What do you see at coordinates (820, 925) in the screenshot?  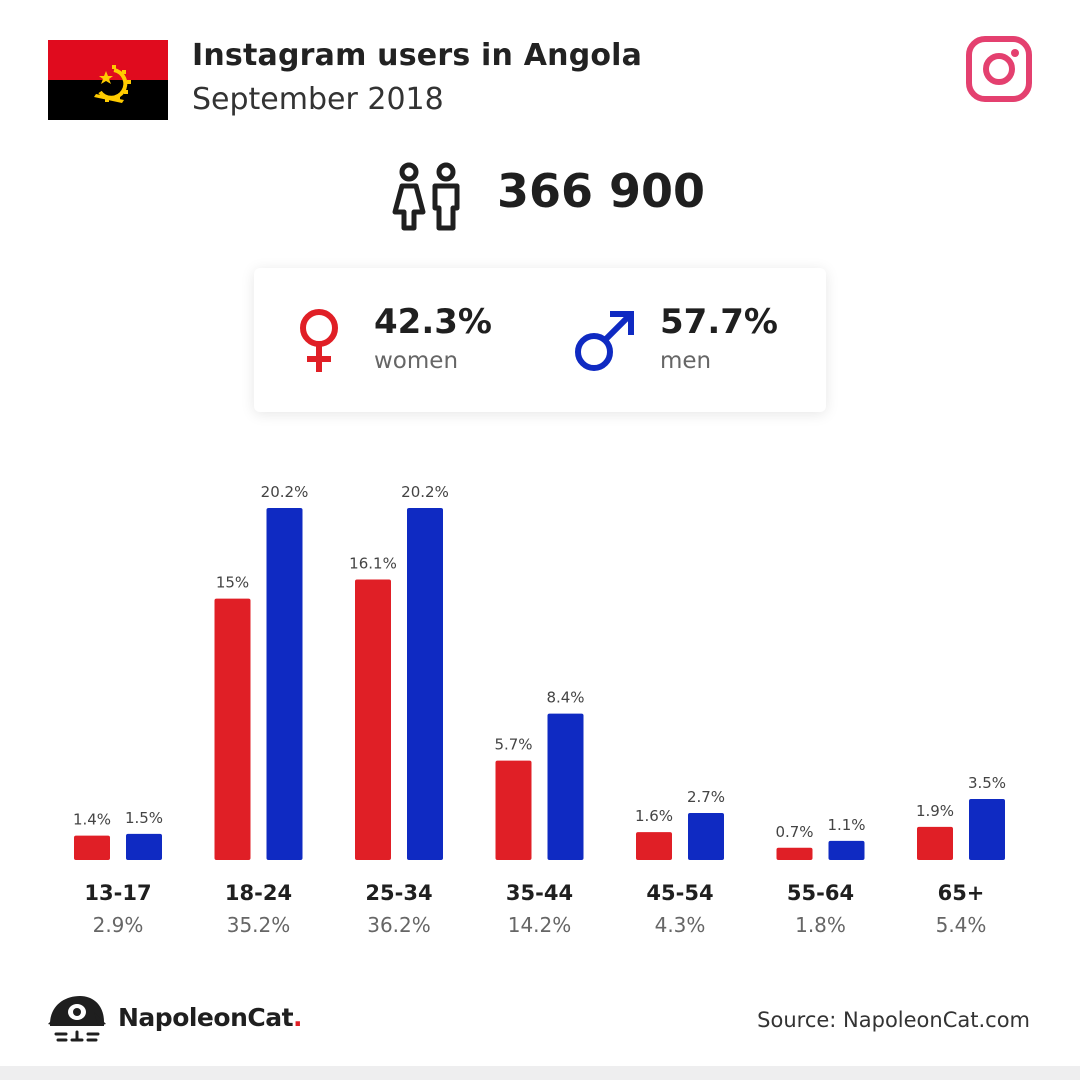 I see `category-total-label: 1.8%` at bounding box center [820, 925].